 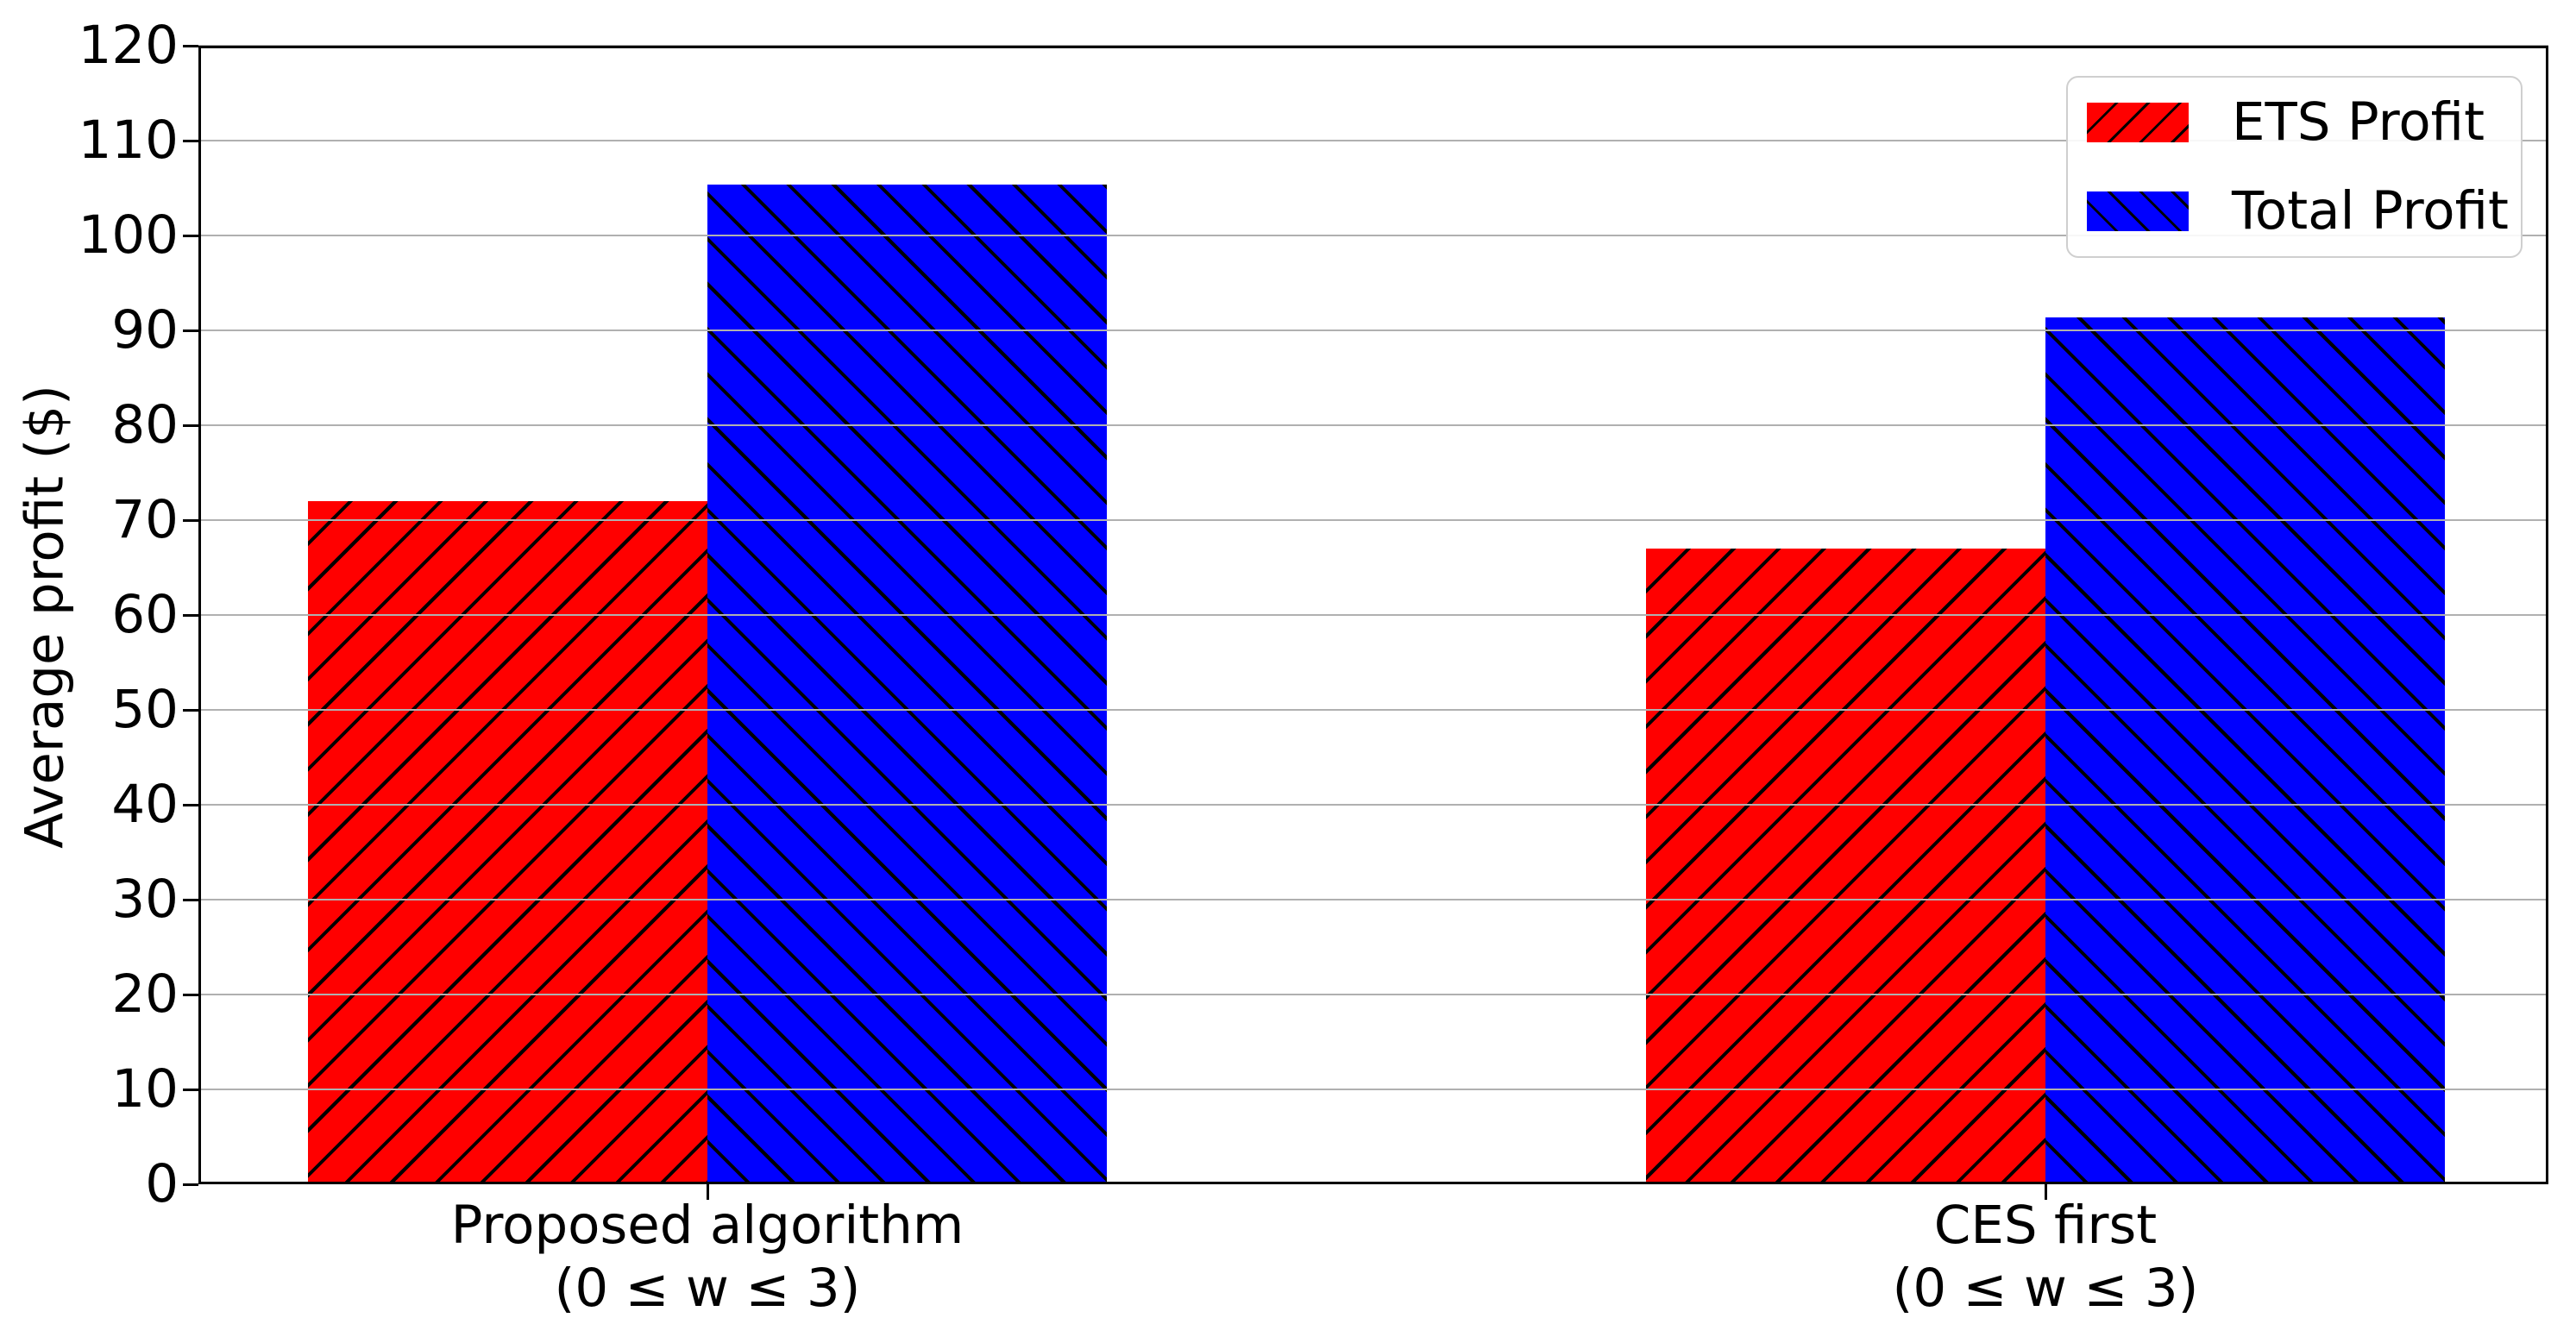 I want to click on legend-item-ets-profit: ETS Profit, so click(x=2295, y=122).